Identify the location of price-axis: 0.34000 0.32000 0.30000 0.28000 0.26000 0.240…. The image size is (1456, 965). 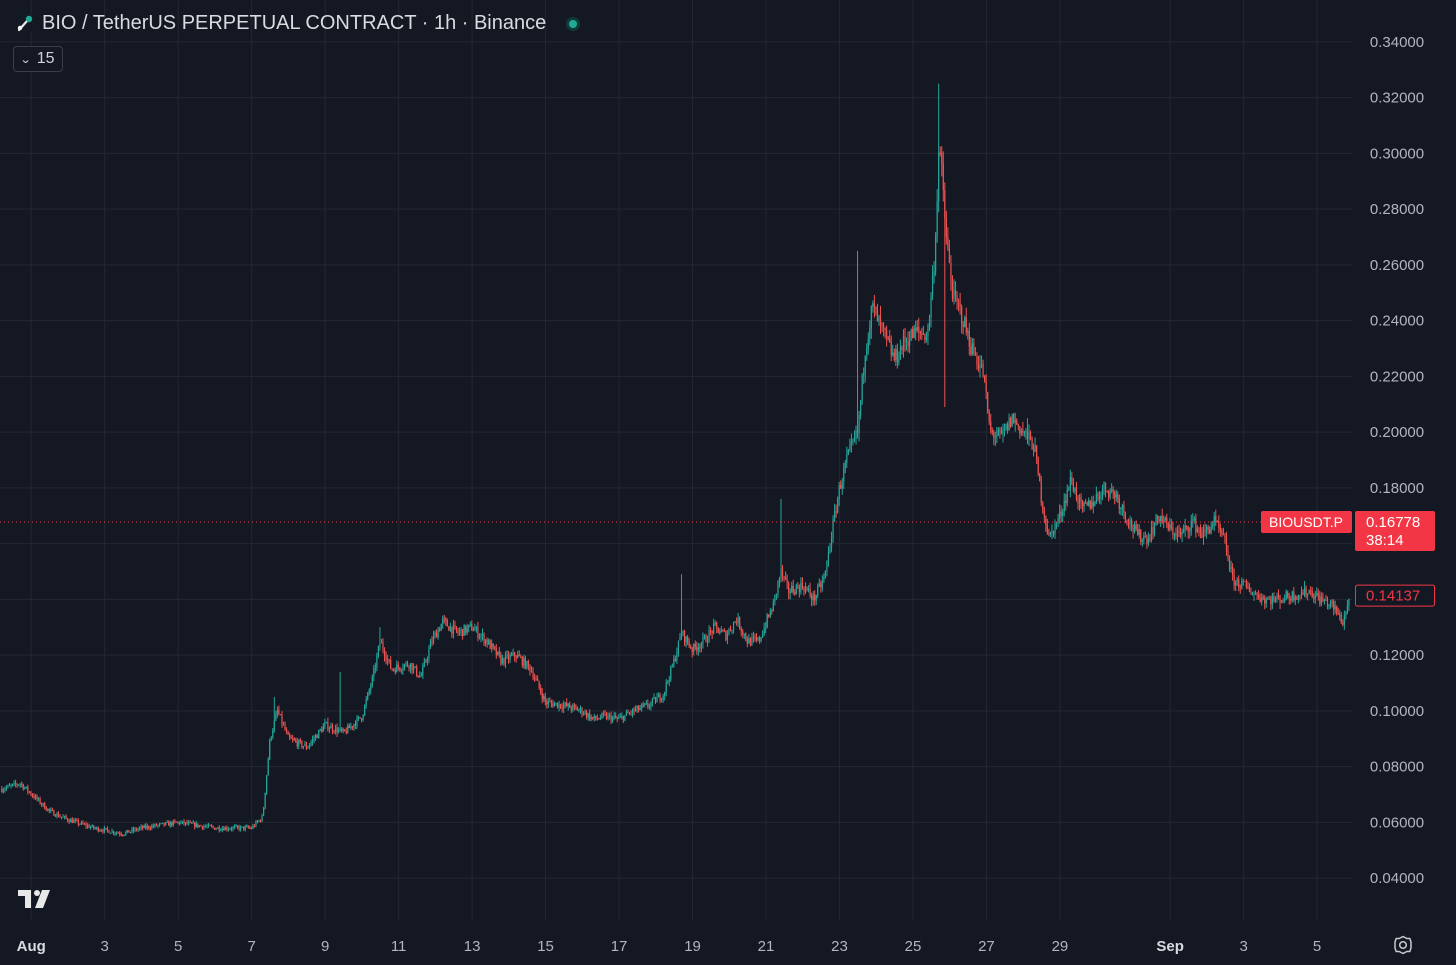
(1397, 460).